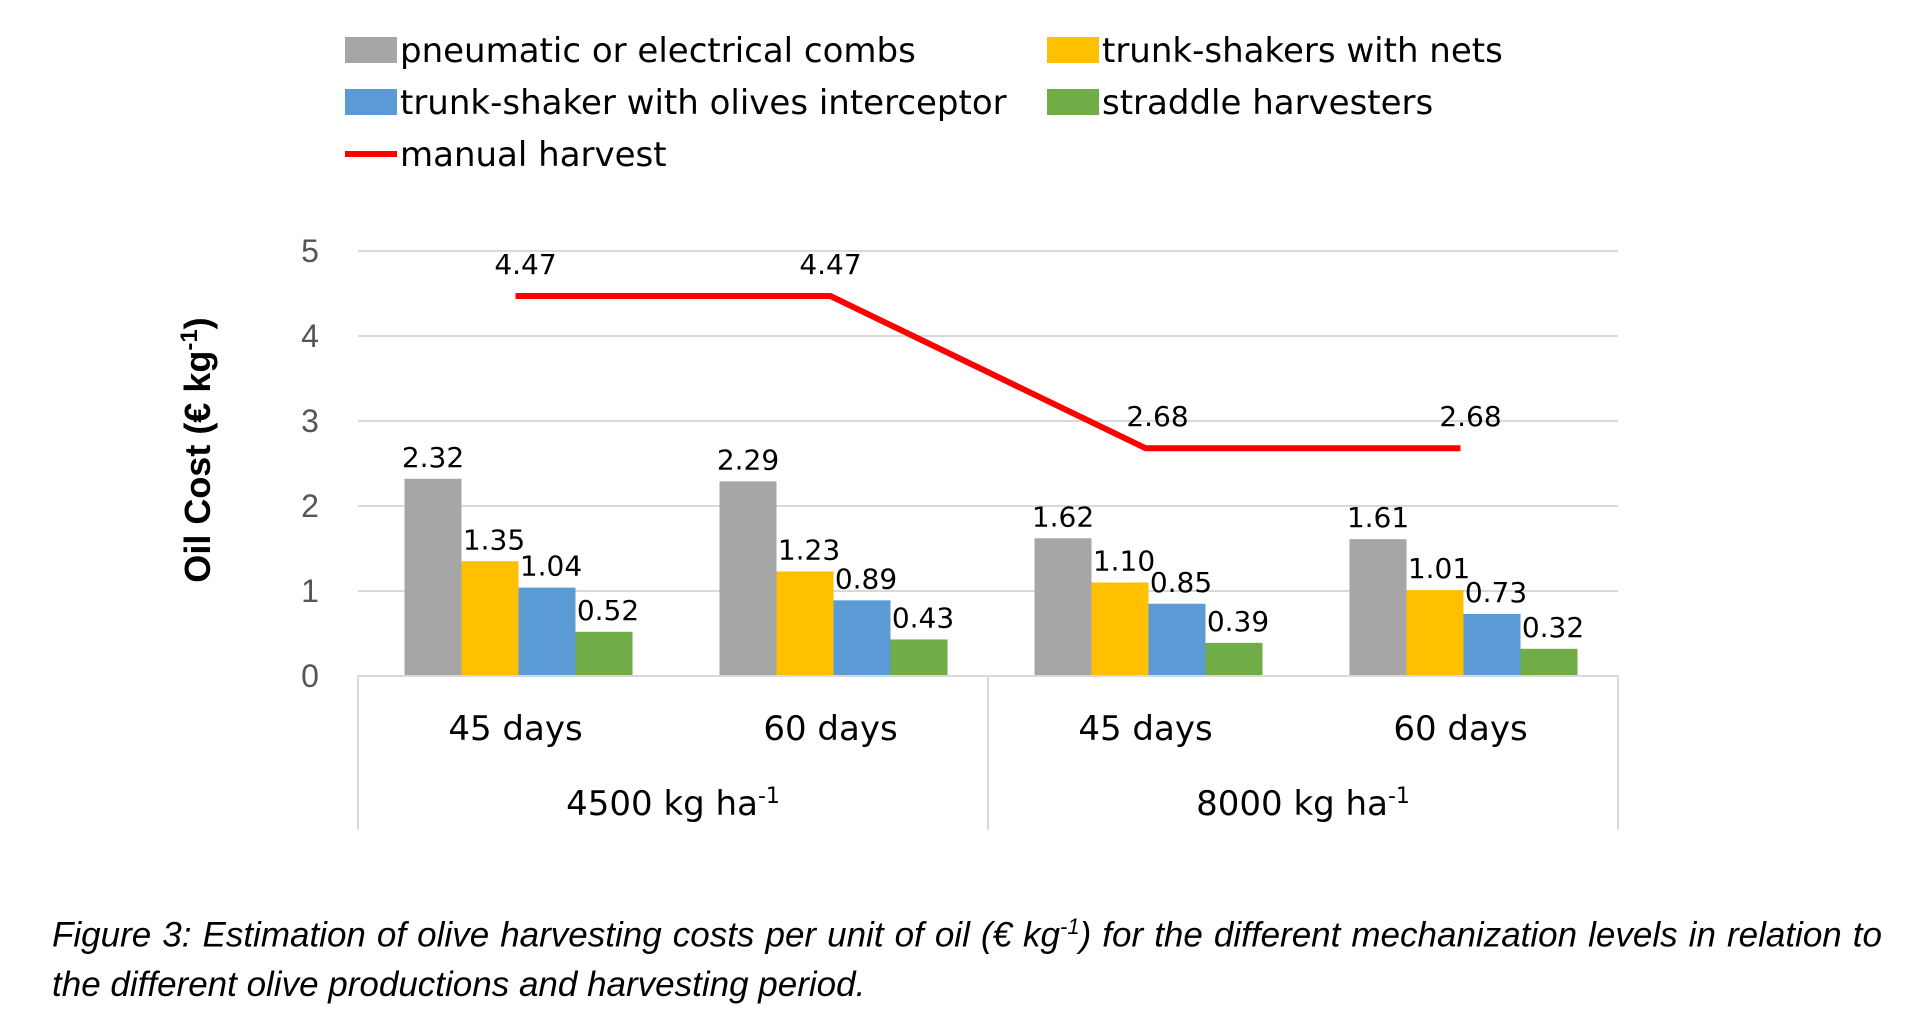 This screenshot has width=1912, height=1009. Describe the element at coordinates (1124, 561) in the screenshot. I see `bar-data-label: 1.10` at that location.